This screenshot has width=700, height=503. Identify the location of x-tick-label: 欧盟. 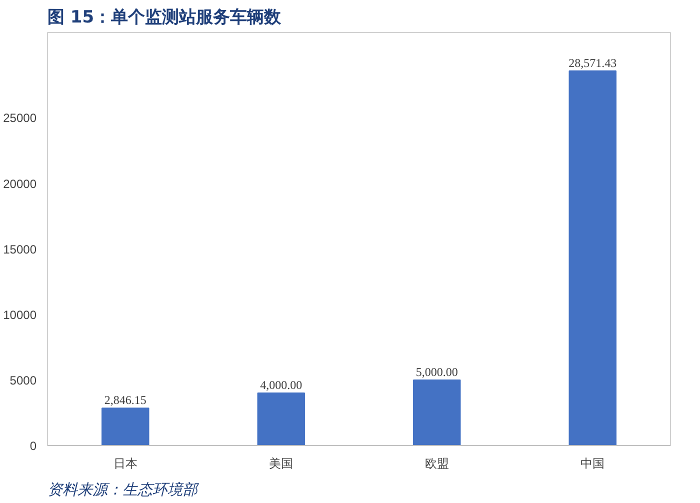
(436, 463).